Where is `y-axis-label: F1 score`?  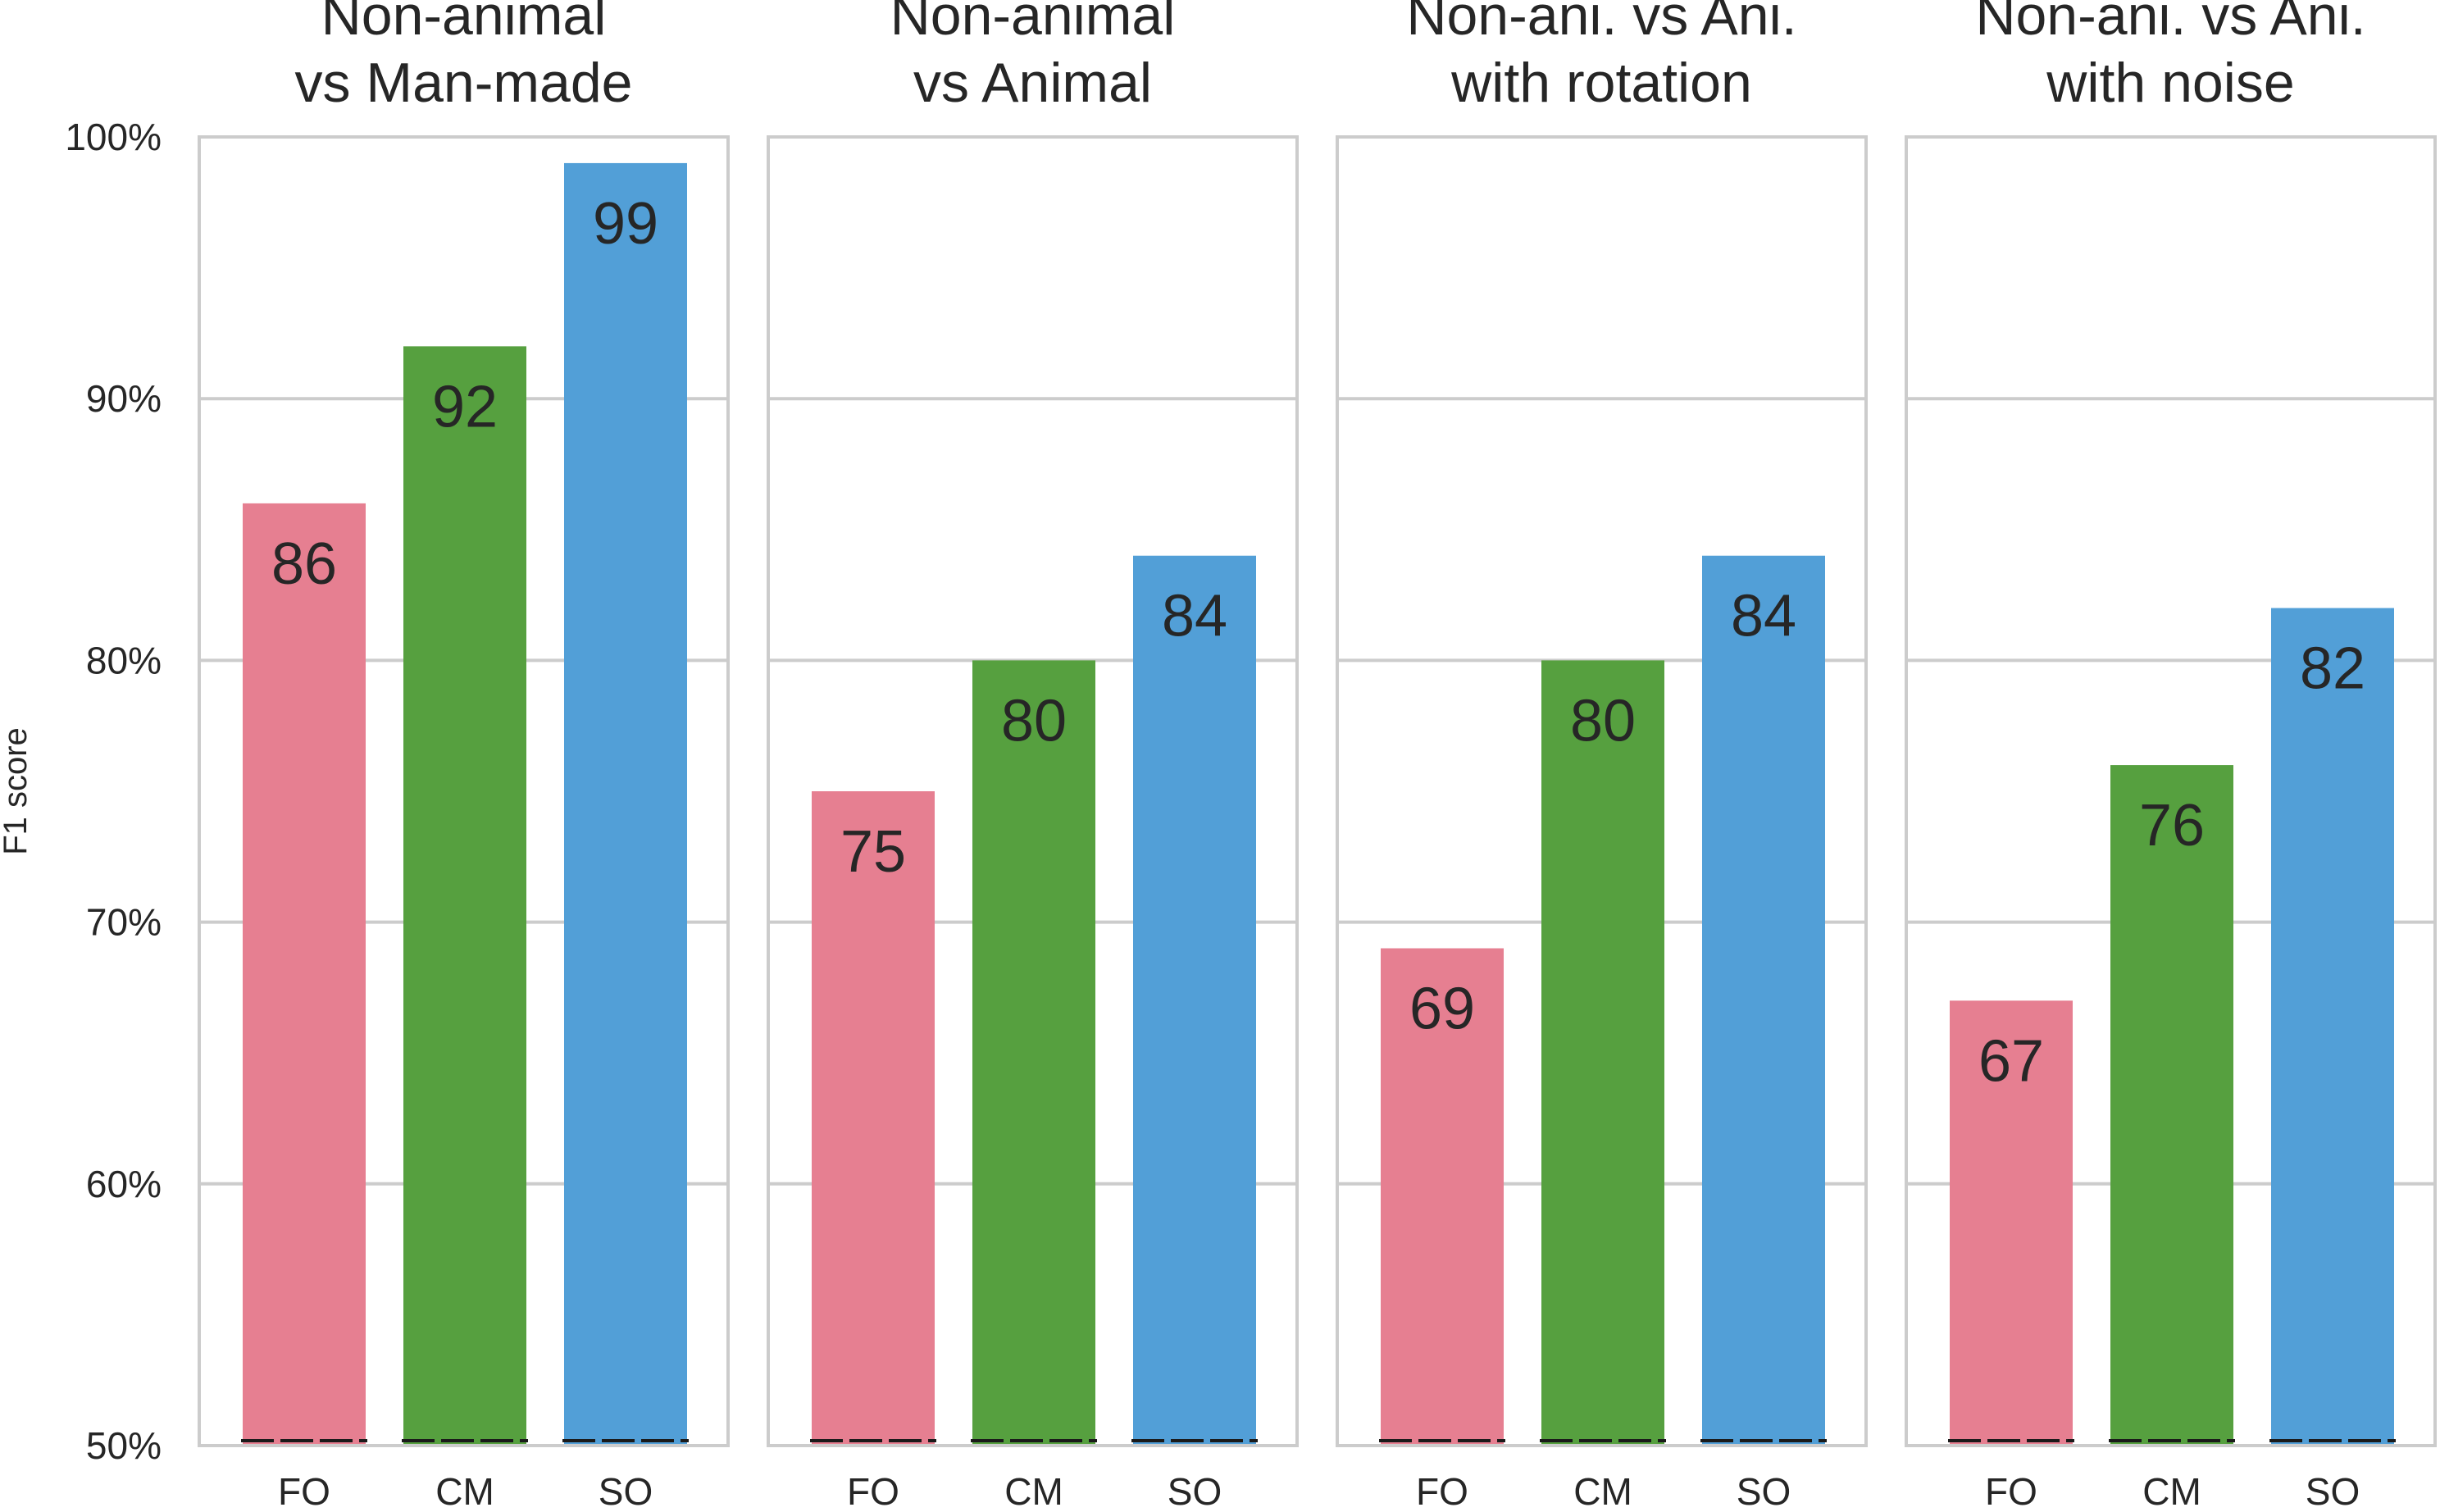 y-axis-label: F1 score is located at coordinates (17, 791).